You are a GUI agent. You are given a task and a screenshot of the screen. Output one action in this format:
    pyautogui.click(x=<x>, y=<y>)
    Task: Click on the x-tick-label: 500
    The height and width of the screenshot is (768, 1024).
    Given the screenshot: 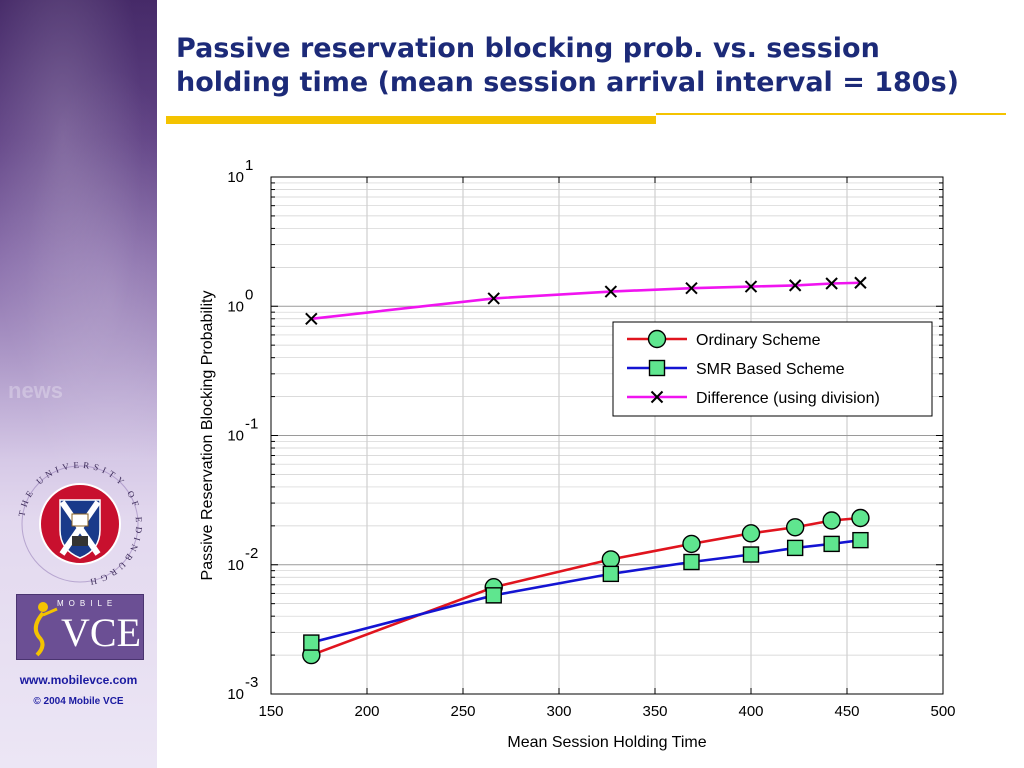 What is the action you would take?
    pyautogui.click(x=942, y=711)
    